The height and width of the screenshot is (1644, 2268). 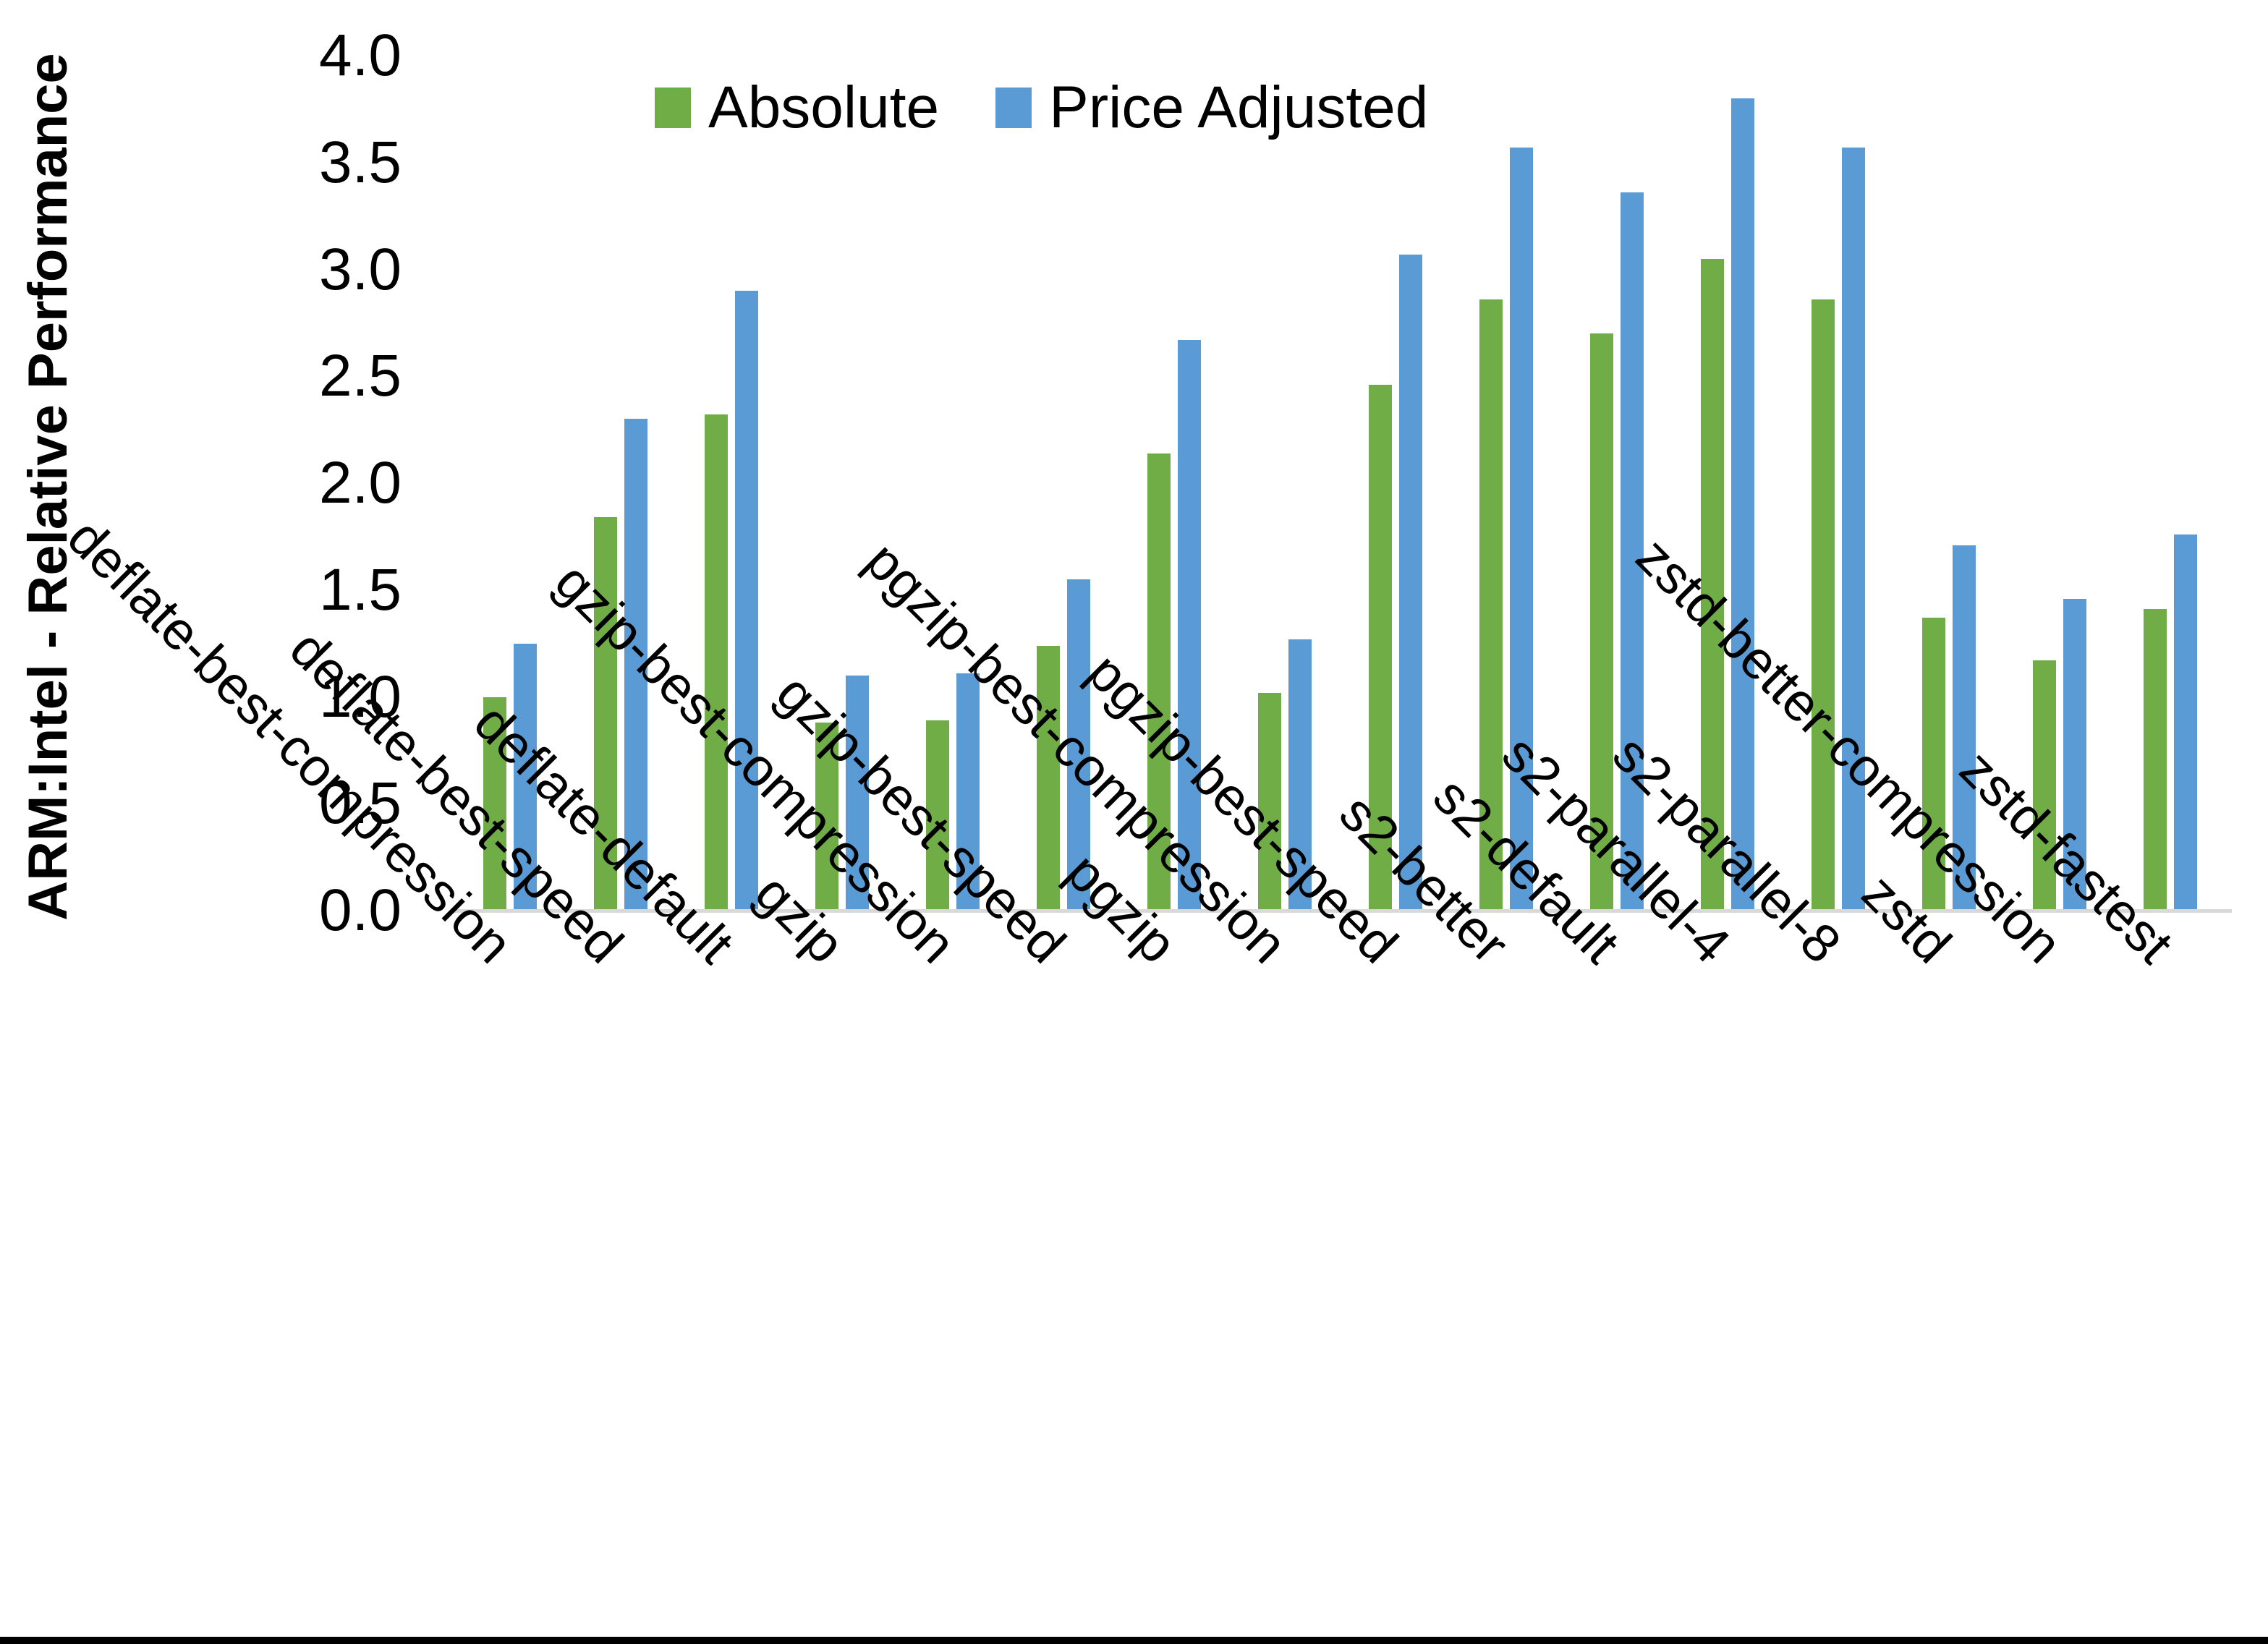 What do you see at coordinates (1239, 107) in the screenshot?
I see `legend-label: Price Adjusted` at bounding box center [1239, 107].